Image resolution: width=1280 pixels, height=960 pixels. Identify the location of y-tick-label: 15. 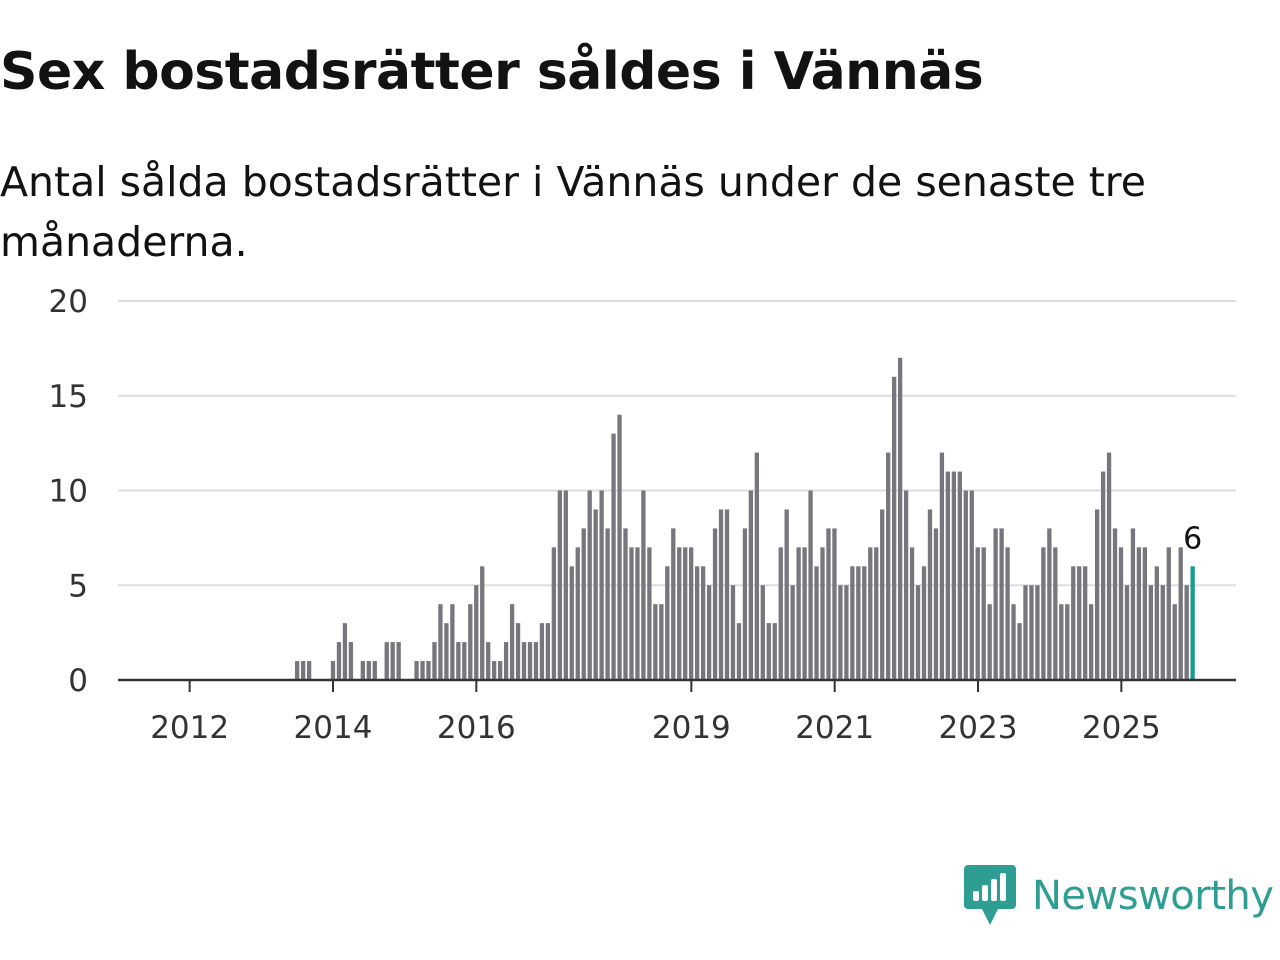
(68, 397).